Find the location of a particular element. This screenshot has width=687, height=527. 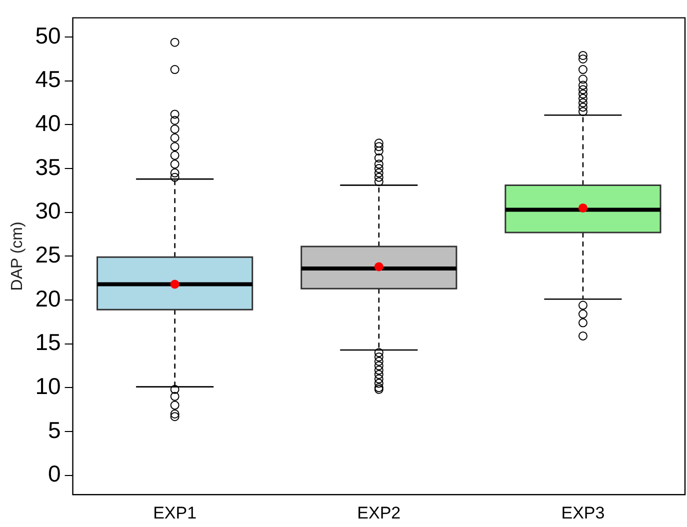

y-tick-label: 10 is located at coordinates (48, 386).